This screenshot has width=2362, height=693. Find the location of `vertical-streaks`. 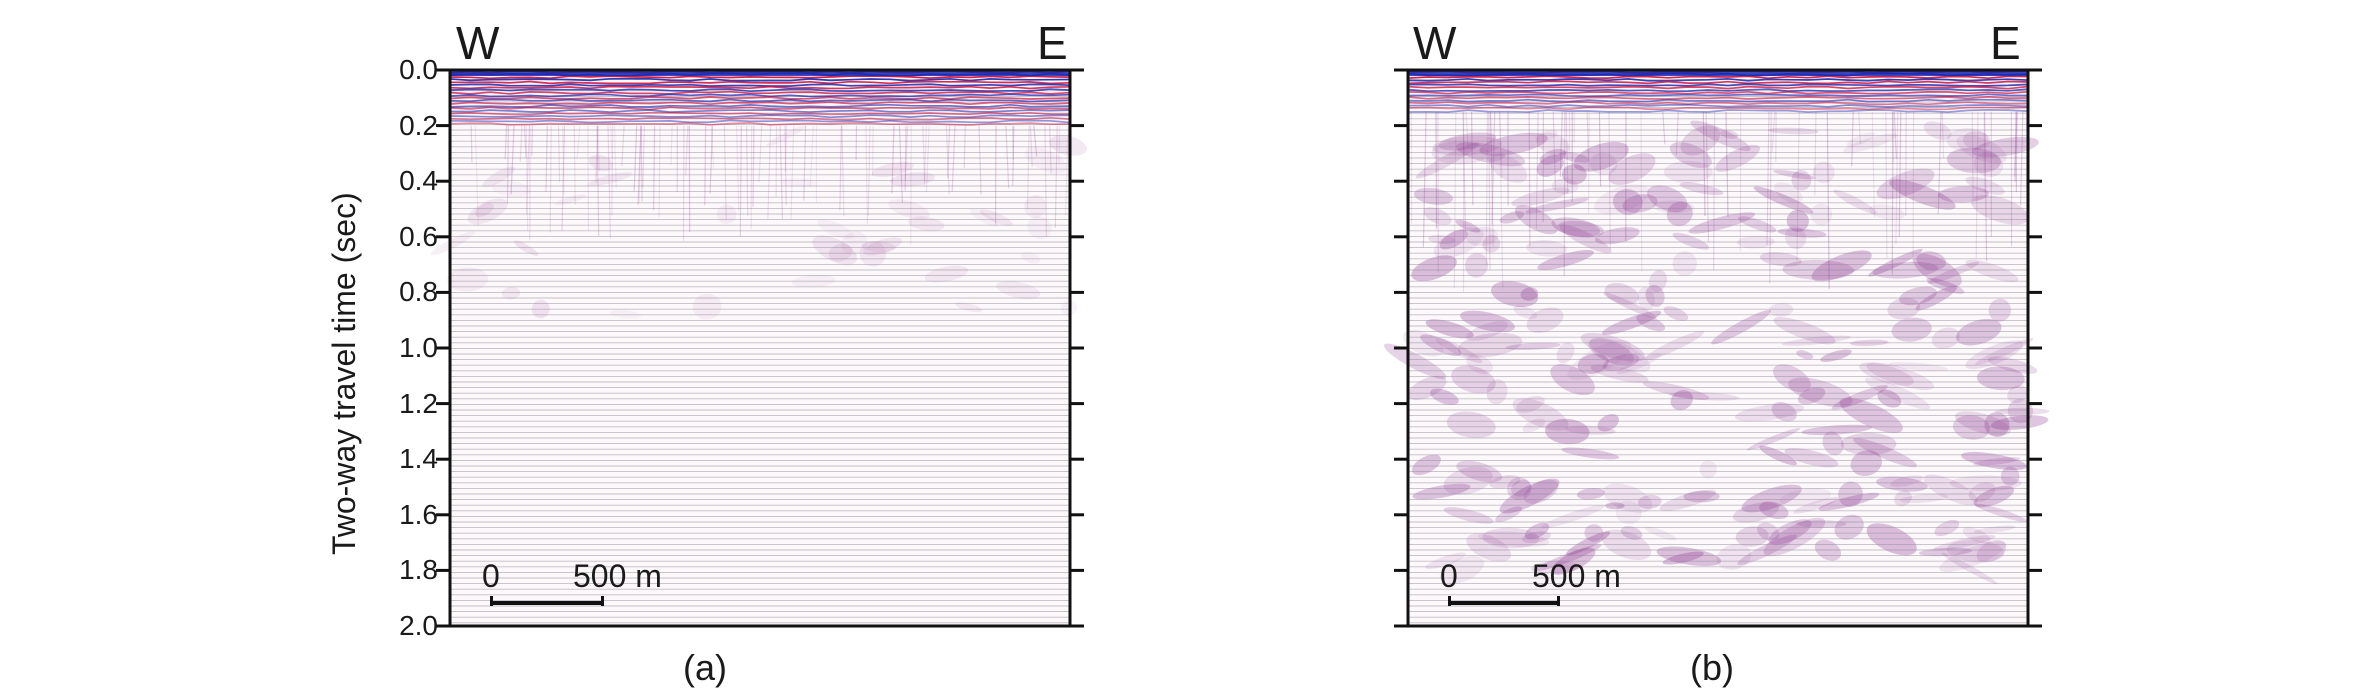

vertical-streaks is located at coordinates (769, 185).